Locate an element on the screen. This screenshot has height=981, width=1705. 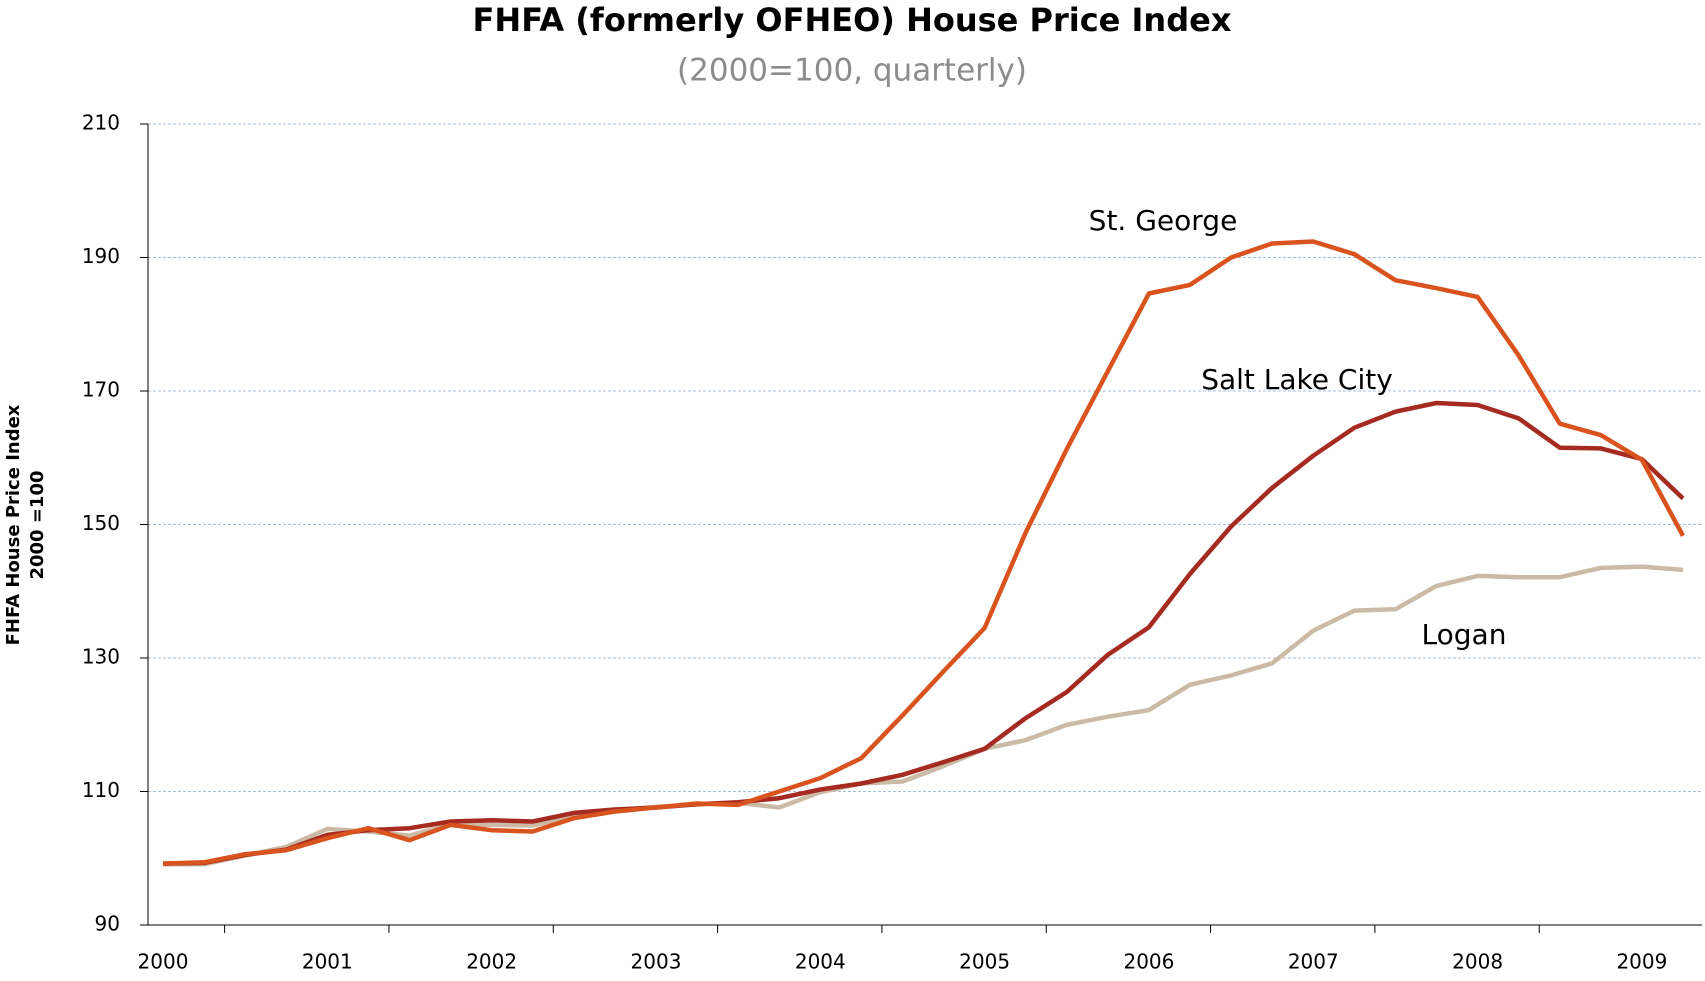
y-tick-label: 170 is located at coordinates (101, 390).